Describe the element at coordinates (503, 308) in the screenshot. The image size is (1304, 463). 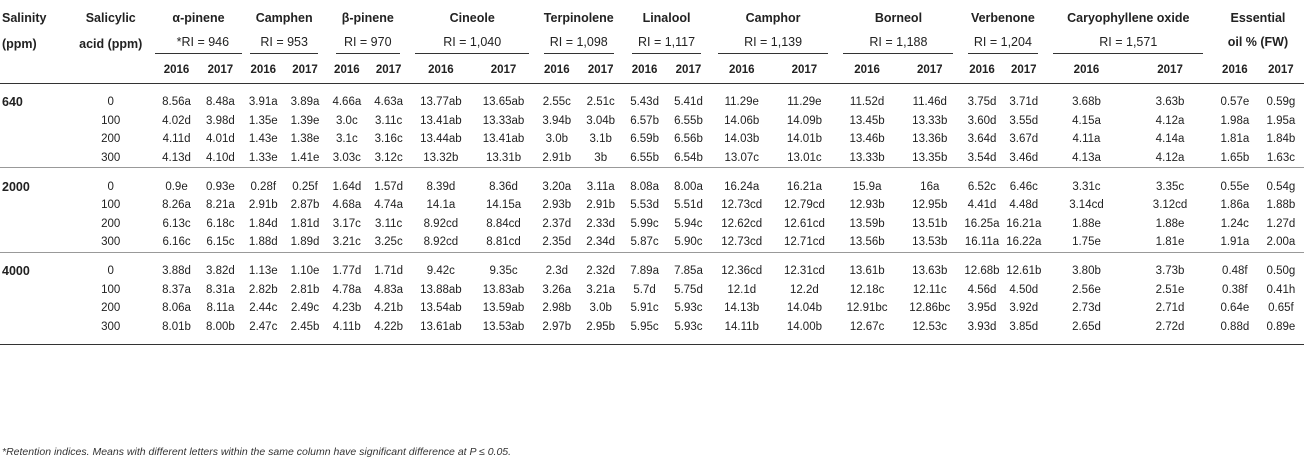
I see `value-cell: 13.59ab` at that location.